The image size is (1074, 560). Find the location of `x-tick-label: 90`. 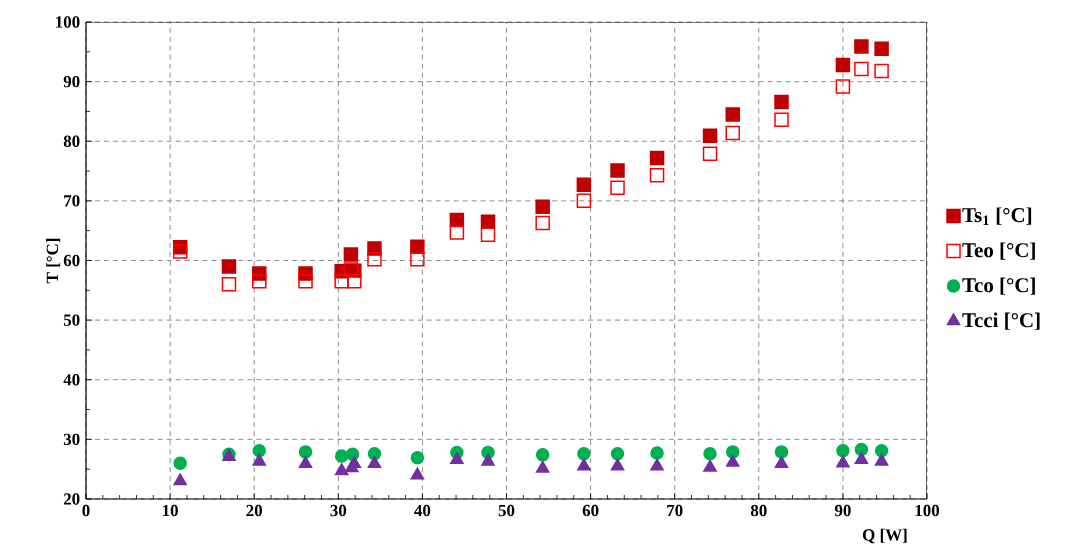

x-tick-label: 90 is located at coordinates (842, 510).